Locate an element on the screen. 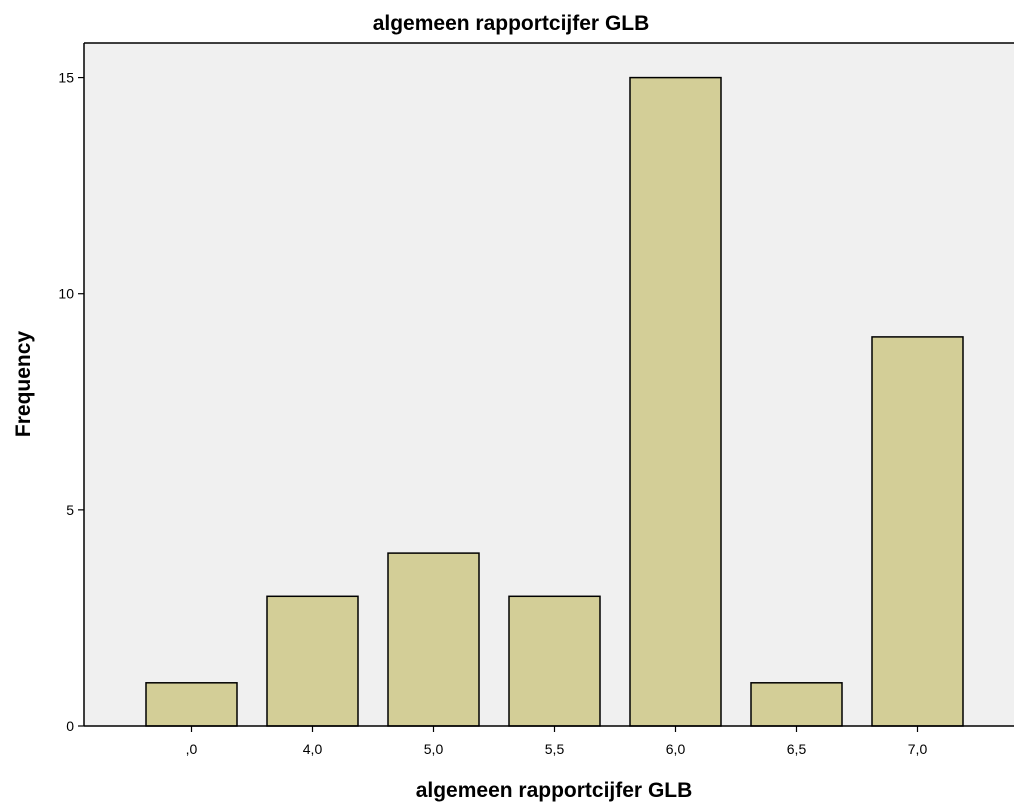 This screenshot has width=1014, height=803. y-tick-label: 15 is located at coordinates (66, 78).